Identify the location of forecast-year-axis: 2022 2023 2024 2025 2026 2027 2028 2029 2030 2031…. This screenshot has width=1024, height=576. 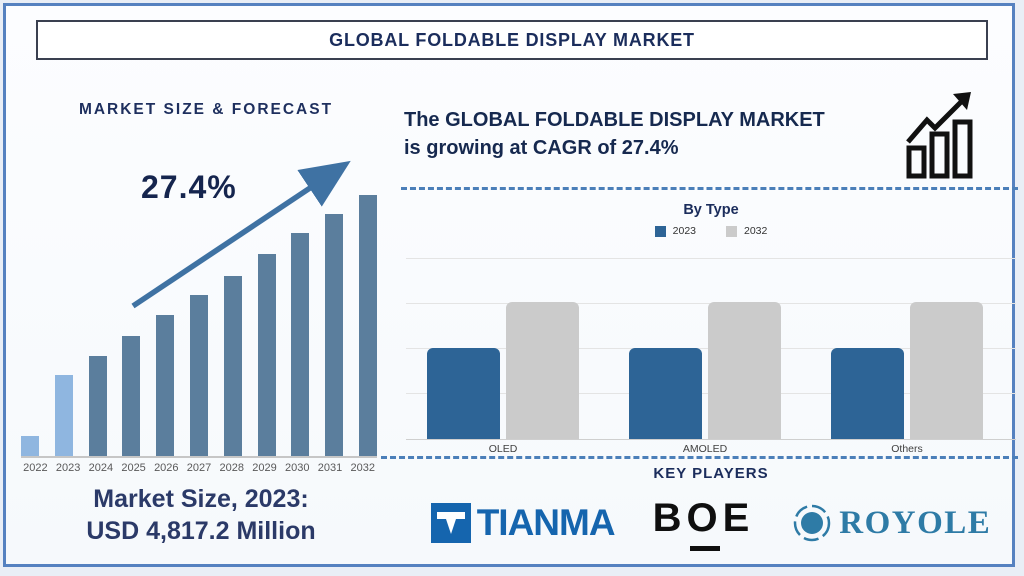
(199, 468).